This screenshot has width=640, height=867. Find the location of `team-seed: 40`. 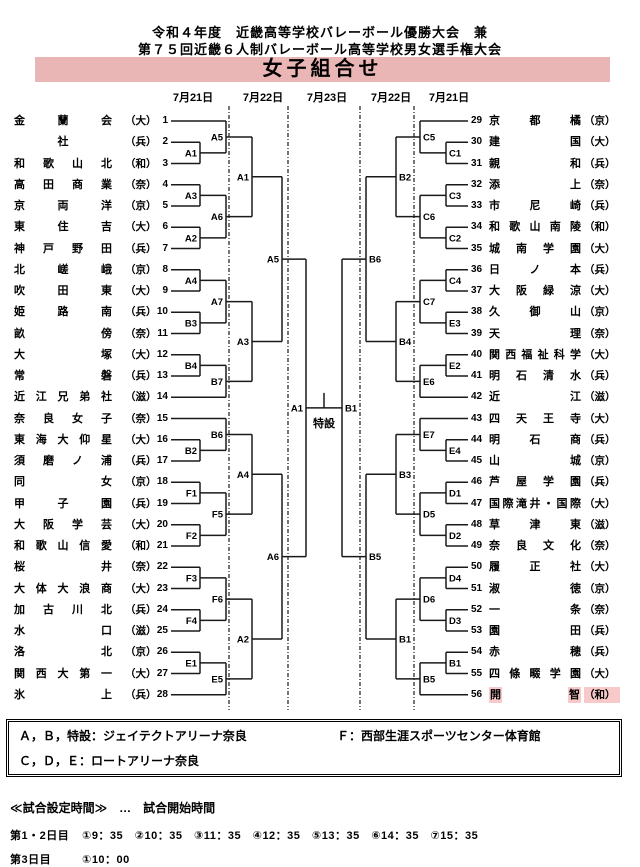

team-seed: 40 is located at coordinates (477, 354).